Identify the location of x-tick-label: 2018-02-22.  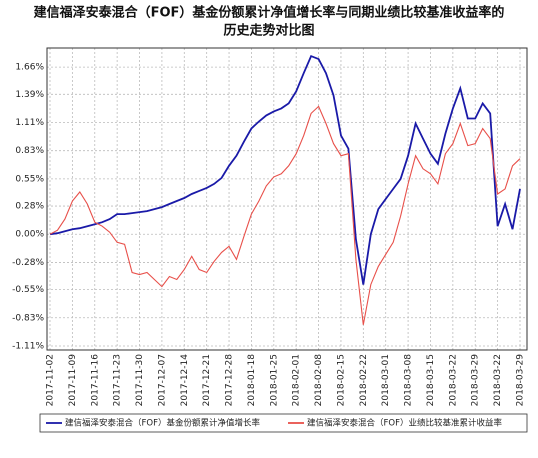
(364, 380).